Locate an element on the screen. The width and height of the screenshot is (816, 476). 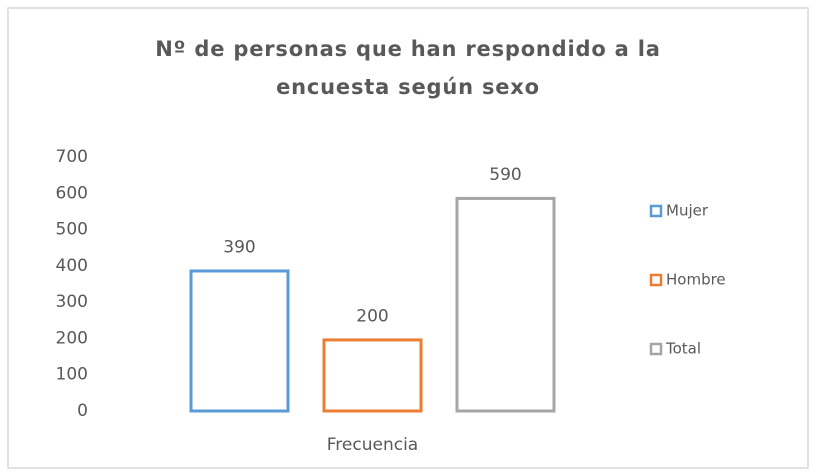
y-tick-label: 300 is located at coordinates (72, 302).